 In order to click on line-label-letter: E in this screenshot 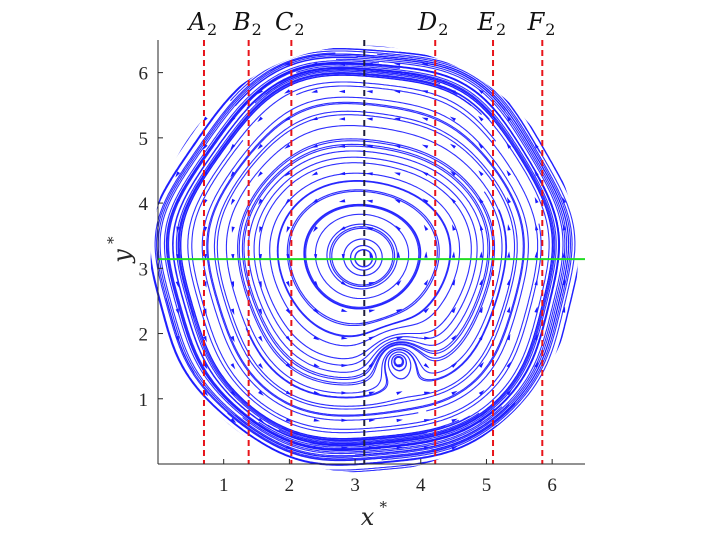, I will do `click(485, 22)`.